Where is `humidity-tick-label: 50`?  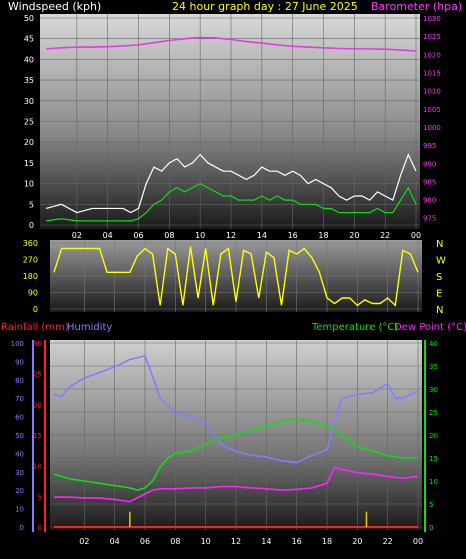 humidity-tick-label: 50 is located at coordinates (19, 436).